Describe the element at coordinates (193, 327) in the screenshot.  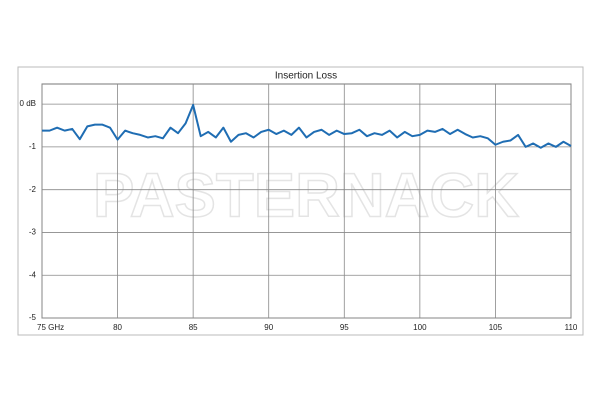
I see `x-tick-label: 85` at that location.